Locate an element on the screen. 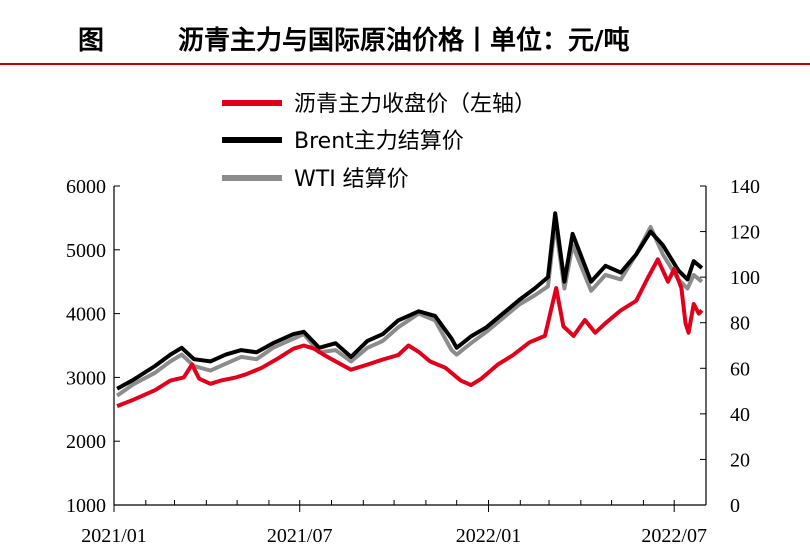  y-left-tick-label: 4000 is located at coordinates (86, 315).